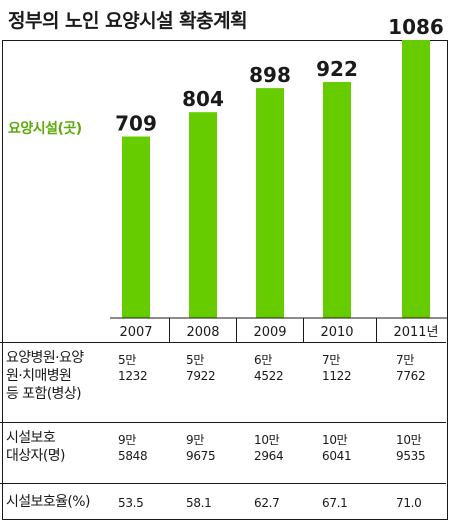 The height and width of the screenshot is (522, 450). I want to click on x-tick-2011년: 2011년, so click(415, 332).